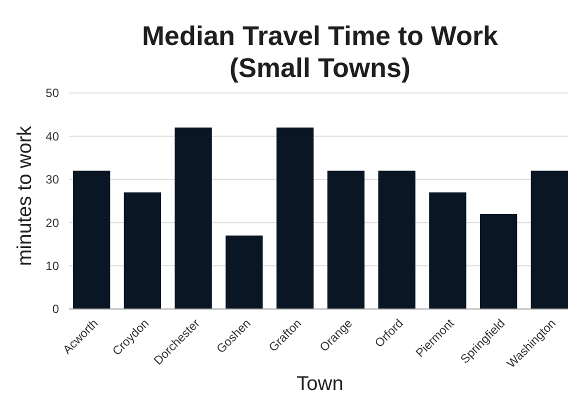 This screenshot has width=568, height=402. What do you see at coordinates (53, 136) in the screenshot?
I see `y-tick-label: 40` at bounding box center [53, 136].